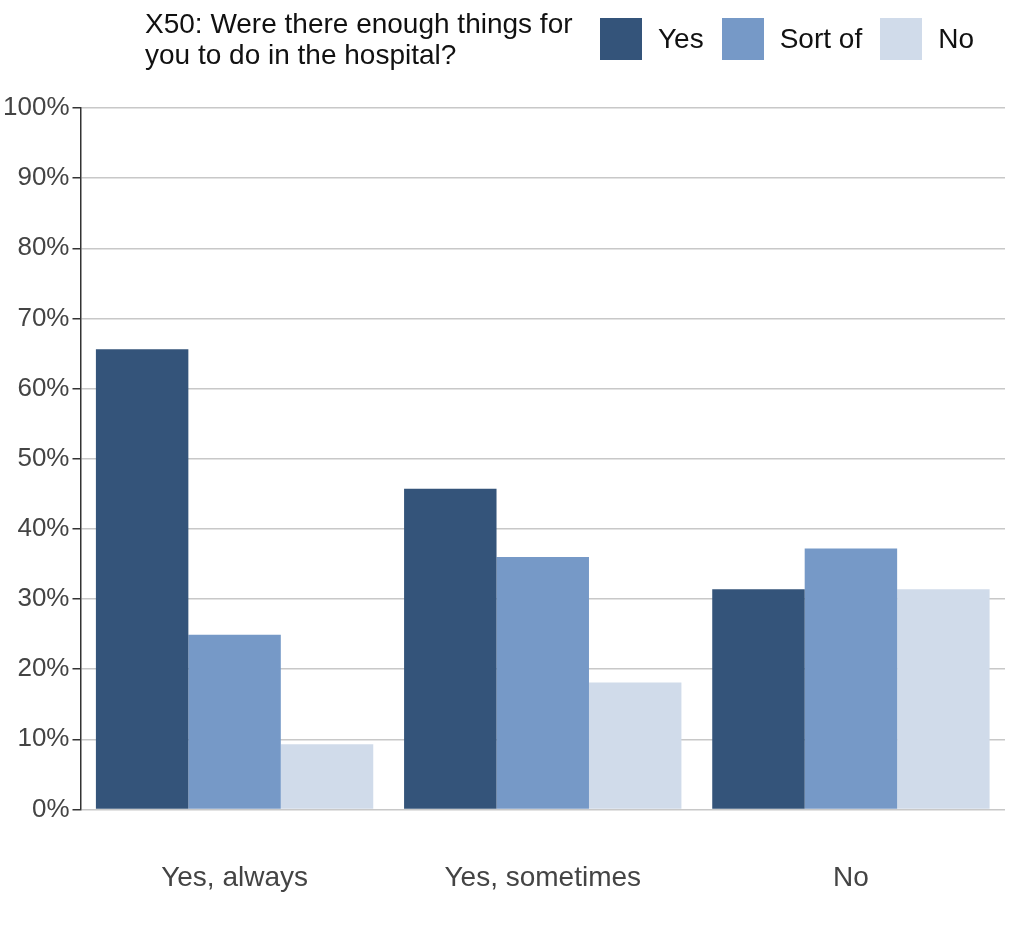 The width and height of the screenshot is (1035, 947). What do you see at coordinates (821, 39) in the screenshot?
I see `legend-label: Sort of` at bounding box center [821, 39].